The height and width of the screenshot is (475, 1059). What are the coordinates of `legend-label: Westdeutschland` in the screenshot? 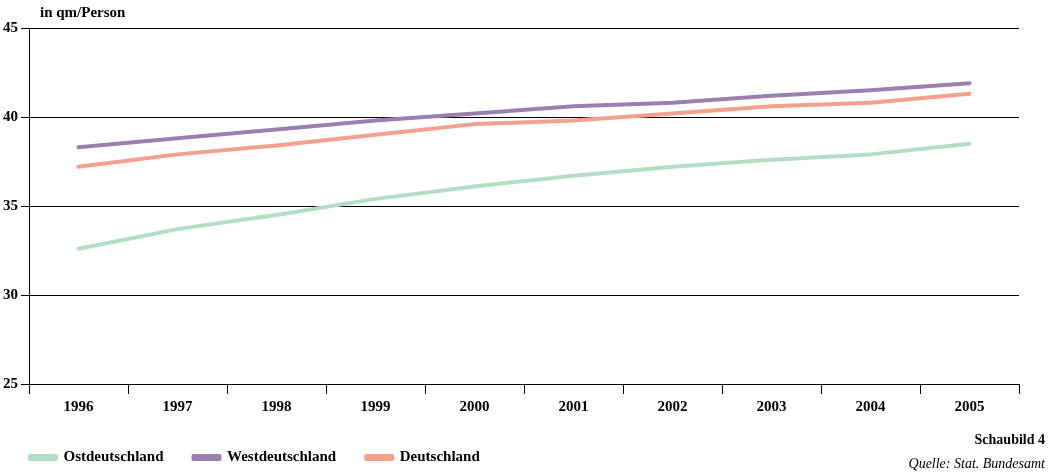 It's located at (282, 456).